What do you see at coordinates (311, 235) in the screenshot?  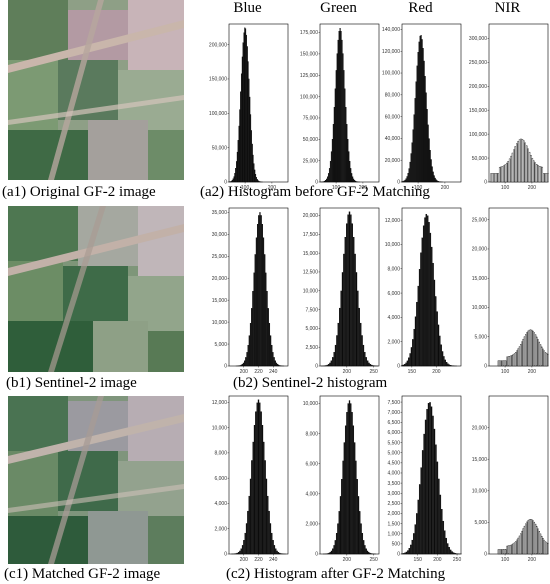 I see `b2-green-ytick-label: 17,500` at bounding box center [311, 235].